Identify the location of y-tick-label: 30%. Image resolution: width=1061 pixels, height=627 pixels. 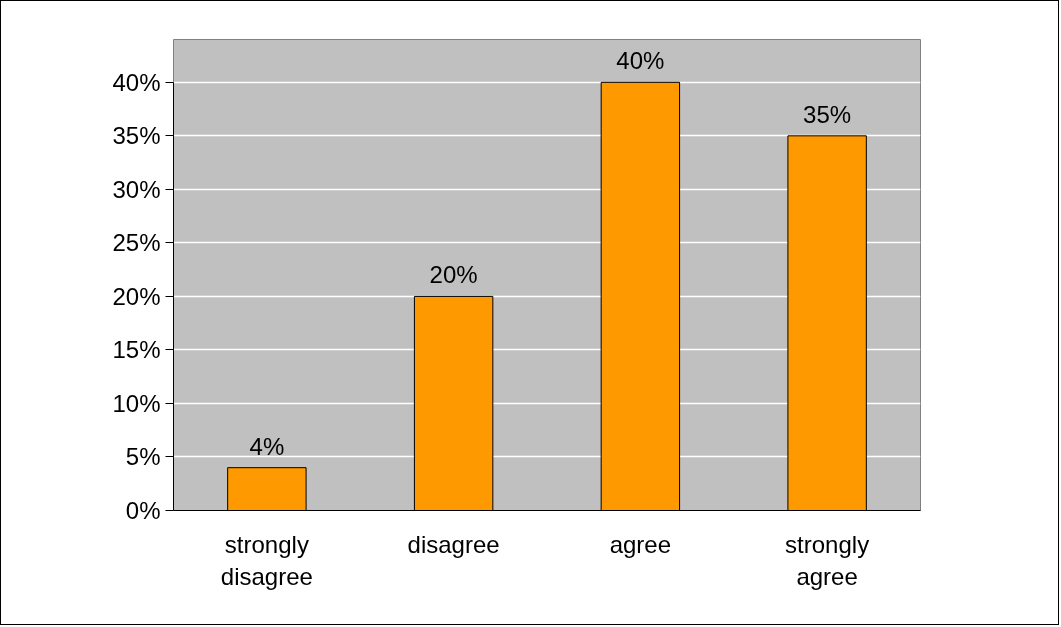
(136, 189).